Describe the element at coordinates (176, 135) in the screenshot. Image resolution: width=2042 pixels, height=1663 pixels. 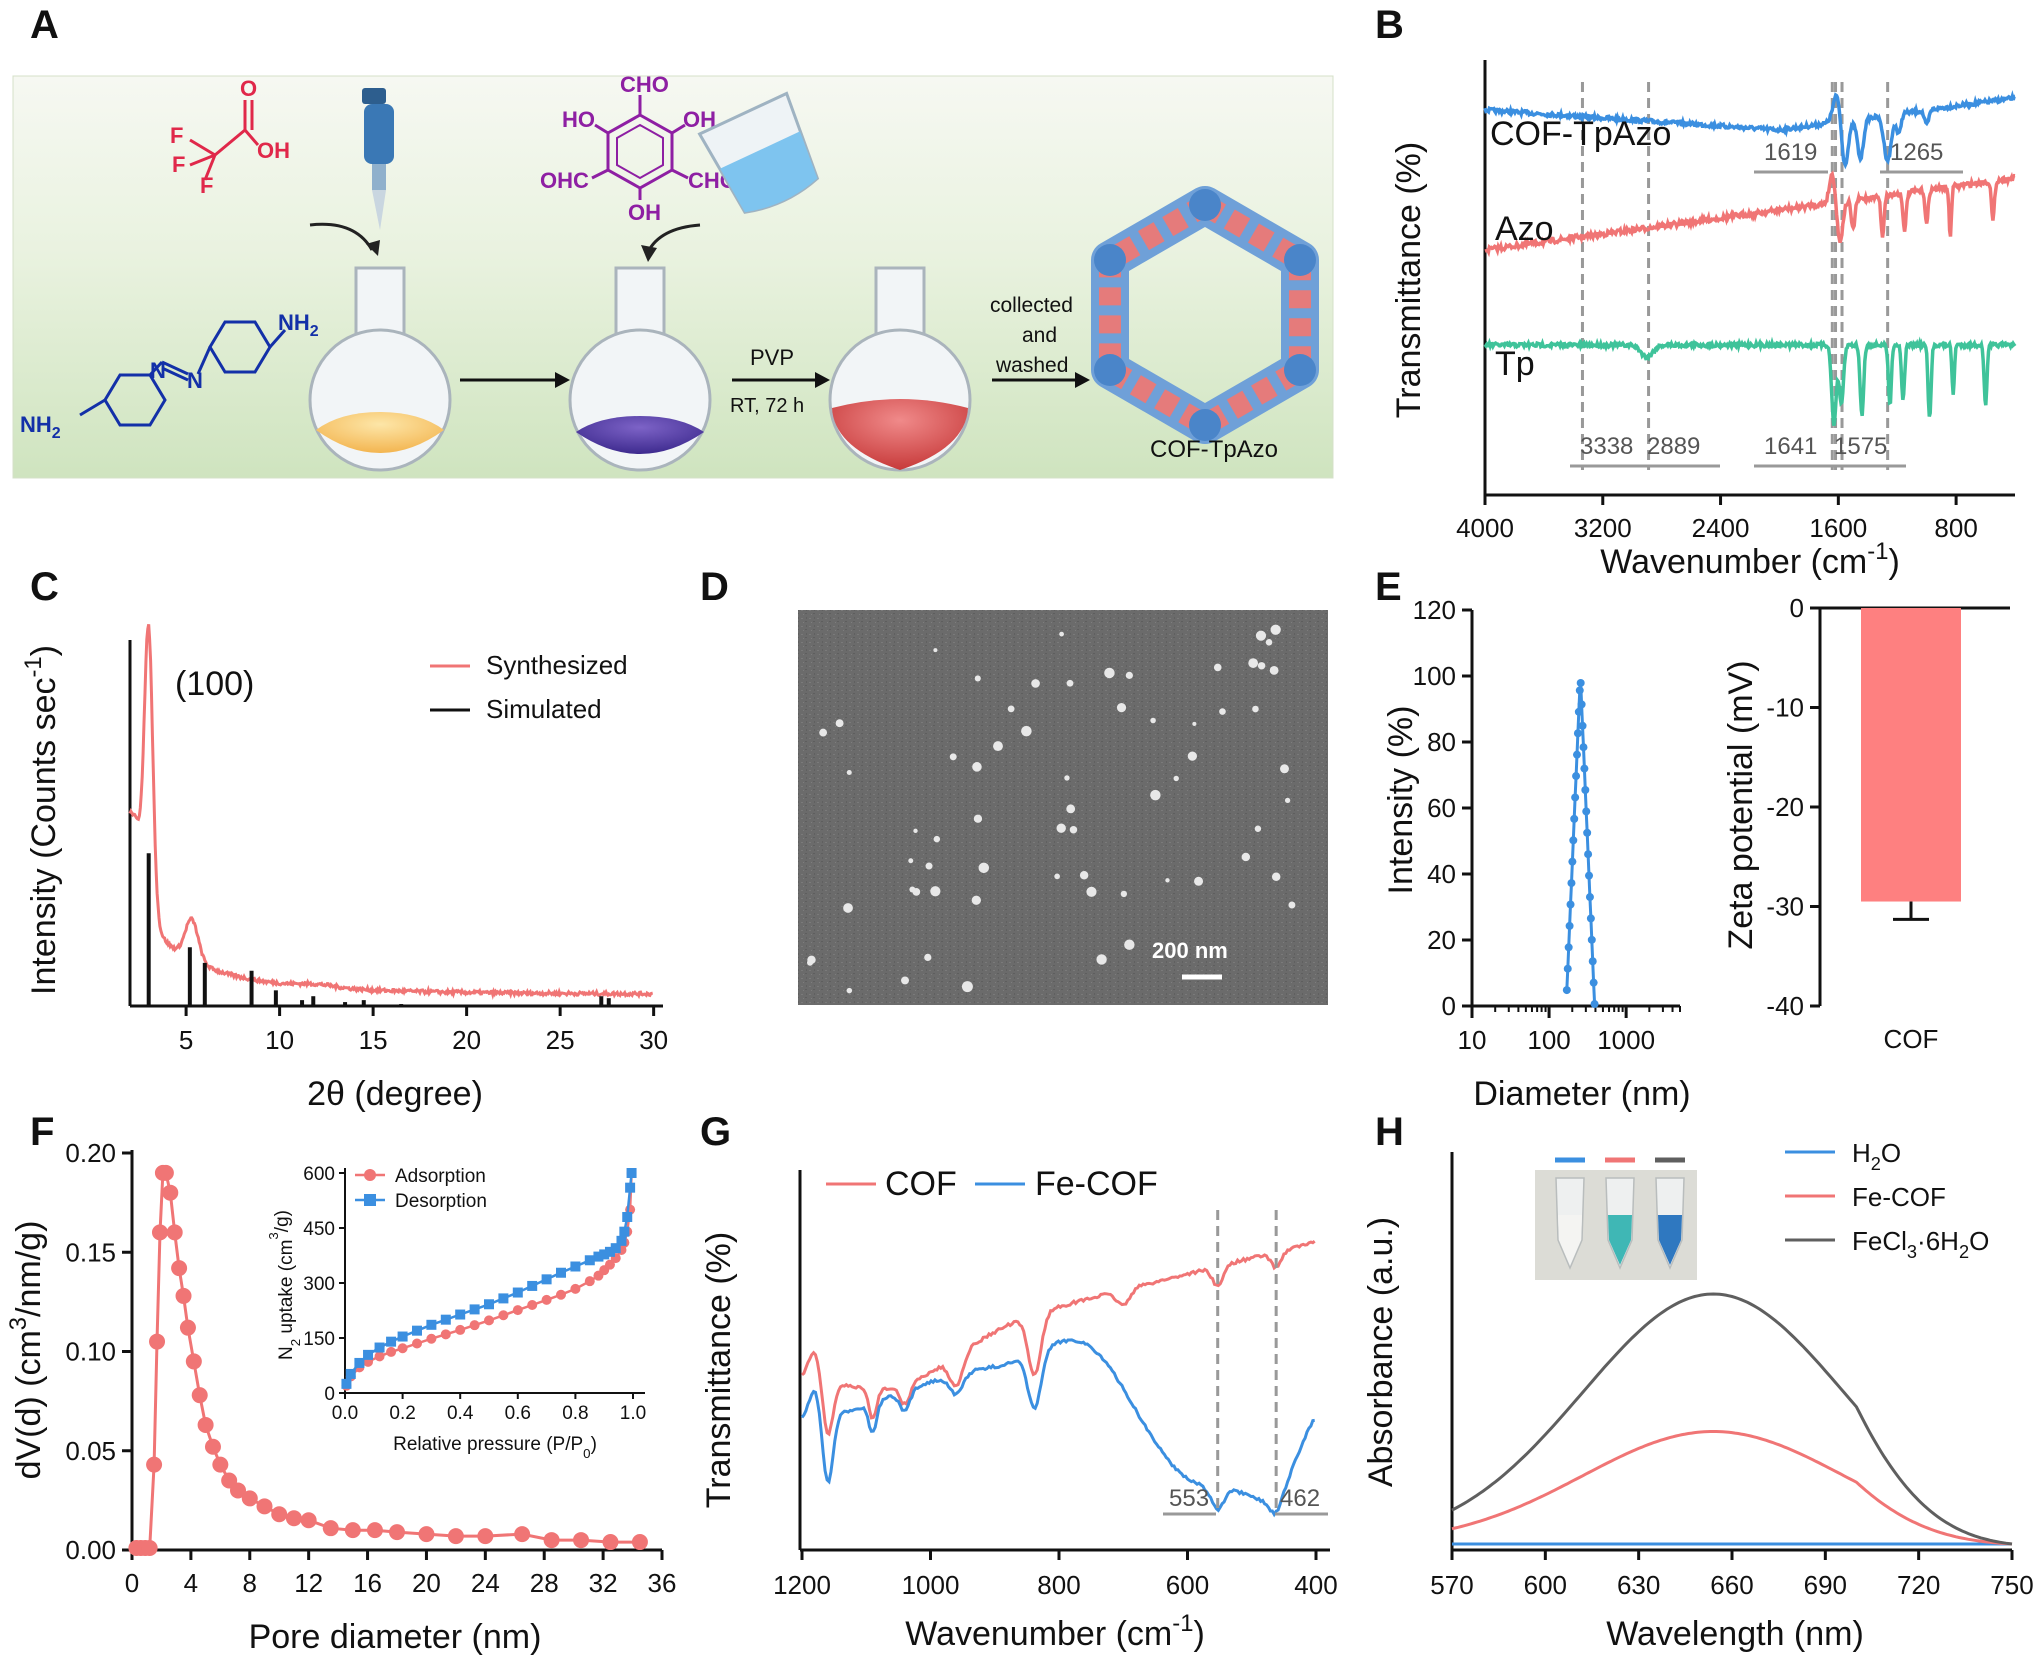
I see `tfa-f1: F` at that location.